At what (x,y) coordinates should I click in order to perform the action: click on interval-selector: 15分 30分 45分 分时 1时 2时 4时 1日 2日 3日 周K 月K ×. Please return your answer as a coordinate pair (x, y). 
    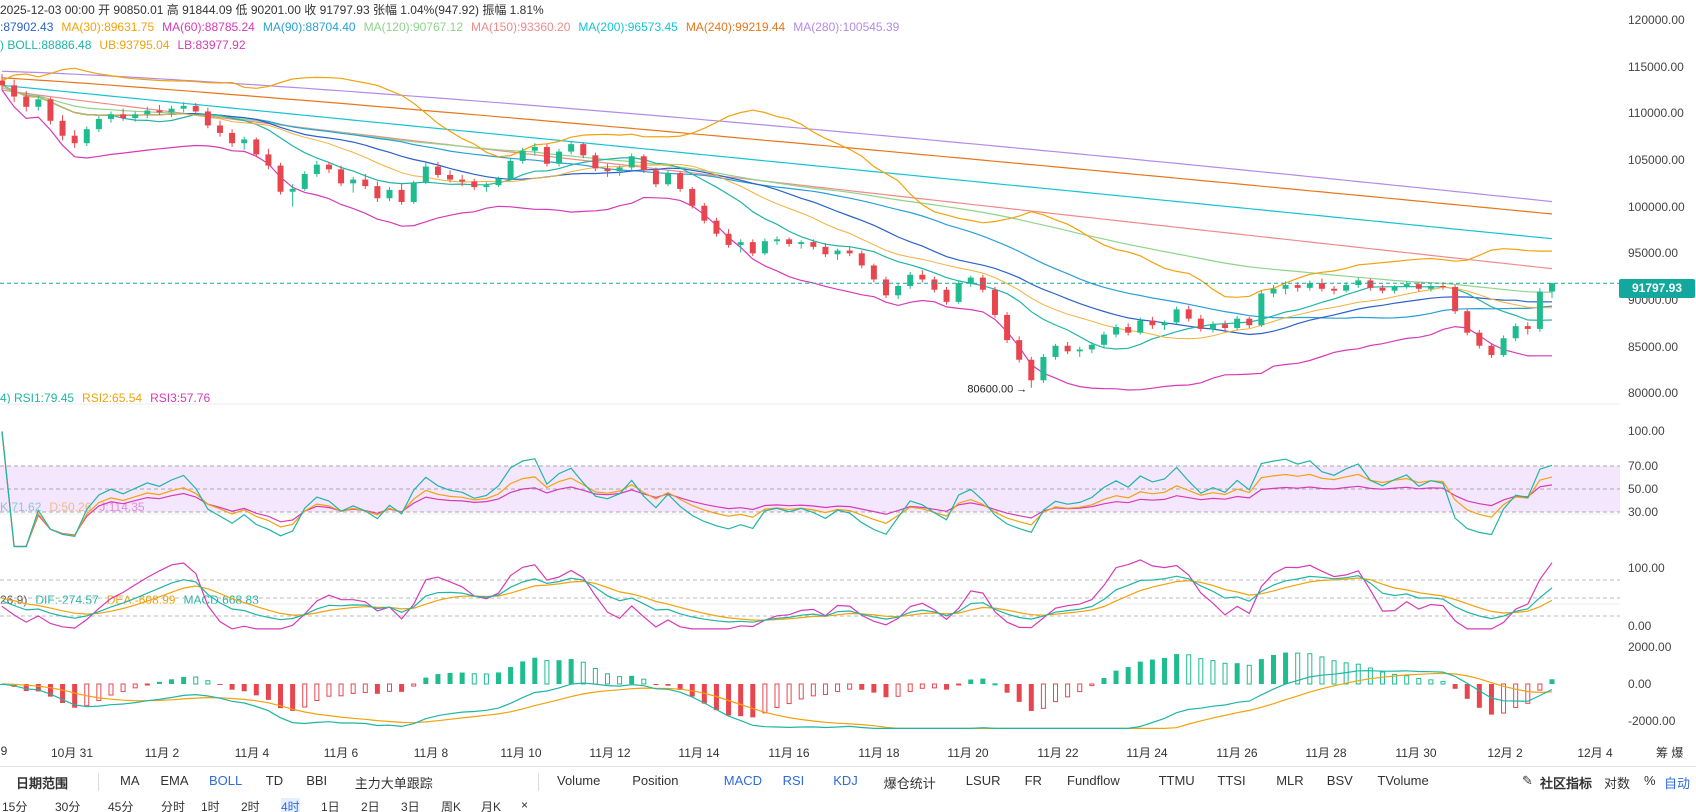
    Looking at the image, I should click on (848, 805).